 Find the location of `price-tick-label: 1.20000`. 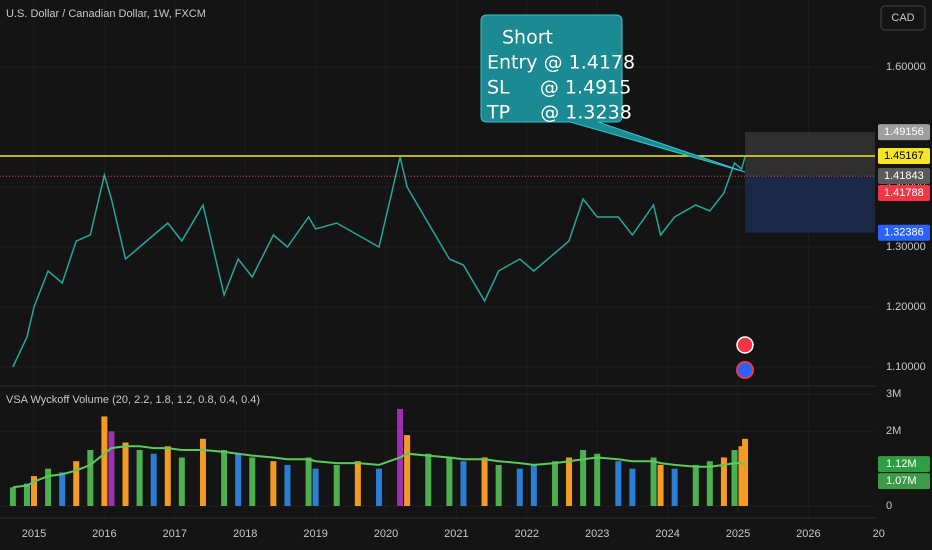

price-tick-label: 1.20000 is located at coordinates (906, 307).